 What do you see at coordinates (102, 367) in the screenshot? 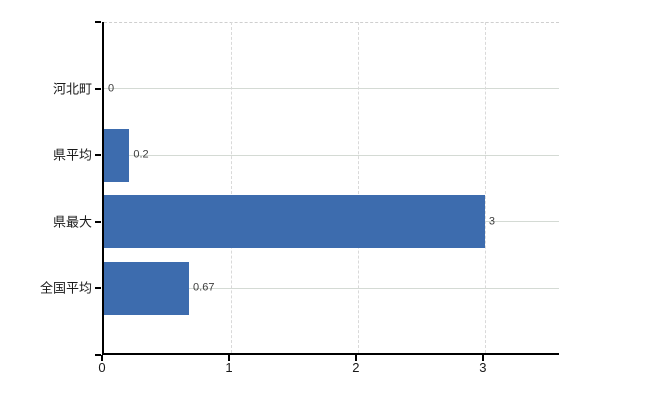
I see `x-tick-label: 0` at bounding box center [102, 367].